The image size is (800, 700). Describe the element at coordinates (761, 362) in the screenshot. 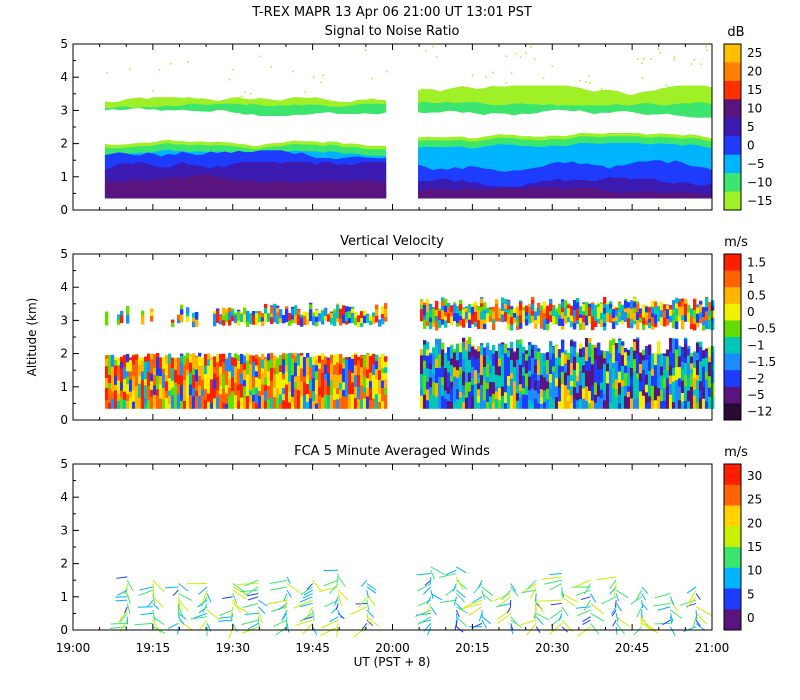

I see `colorbar-label: −1.5` at that location.